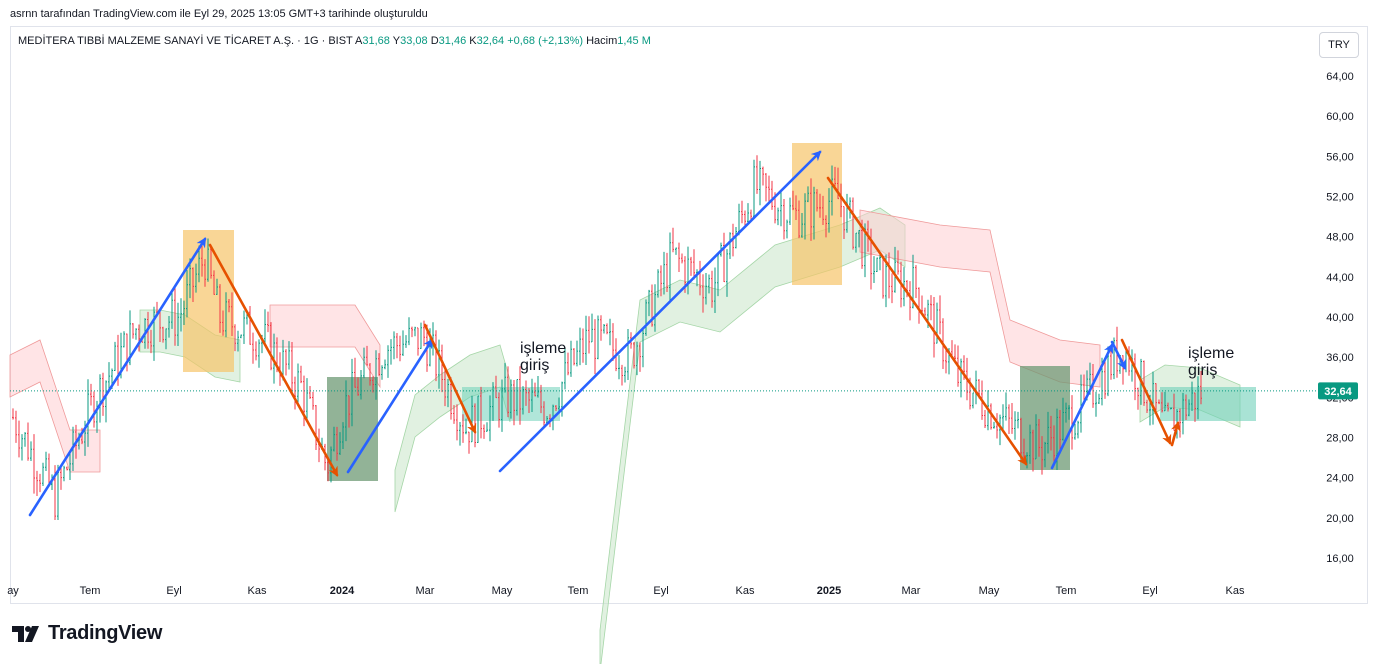 The width and height of the screenshot is (1378, 664). What do you see at coordinates (473, 41) in the screenshot?
I see `close-label: K` at bounding box center [473, 41].